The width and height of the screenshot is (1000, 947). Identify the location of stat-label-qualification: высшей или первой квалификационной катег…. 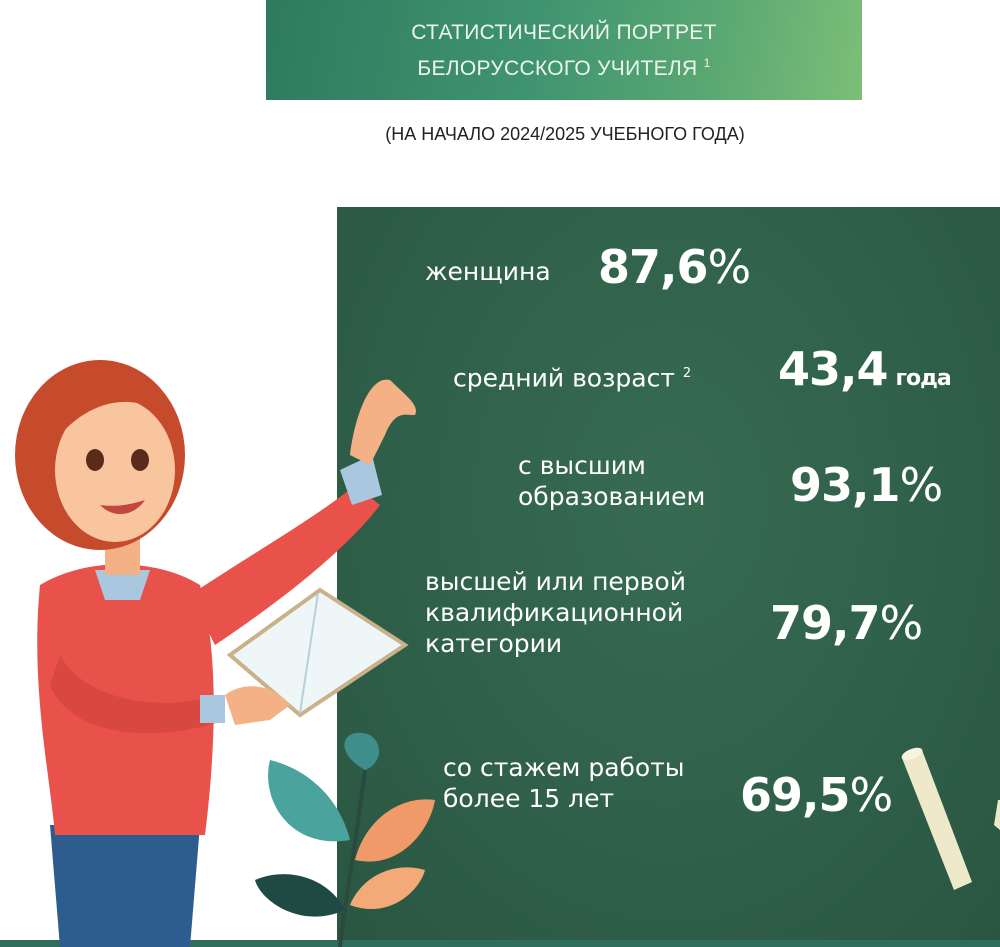
(555, 612).